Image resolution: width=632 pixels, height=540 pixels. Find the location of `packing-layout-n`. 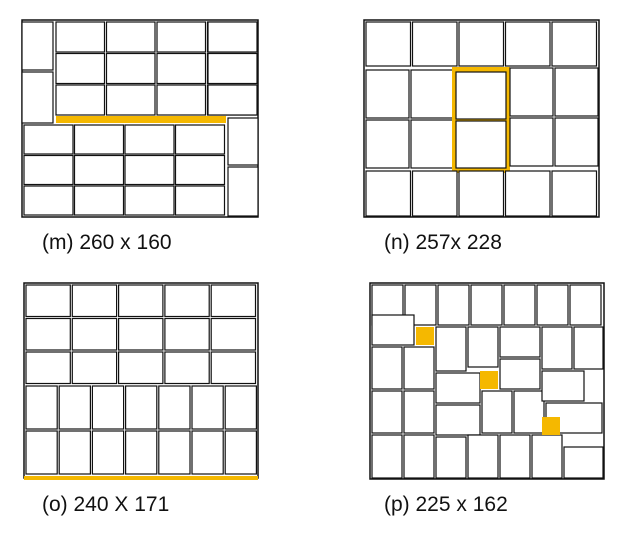

packing-layout-n is located at coordinates (481, 118).